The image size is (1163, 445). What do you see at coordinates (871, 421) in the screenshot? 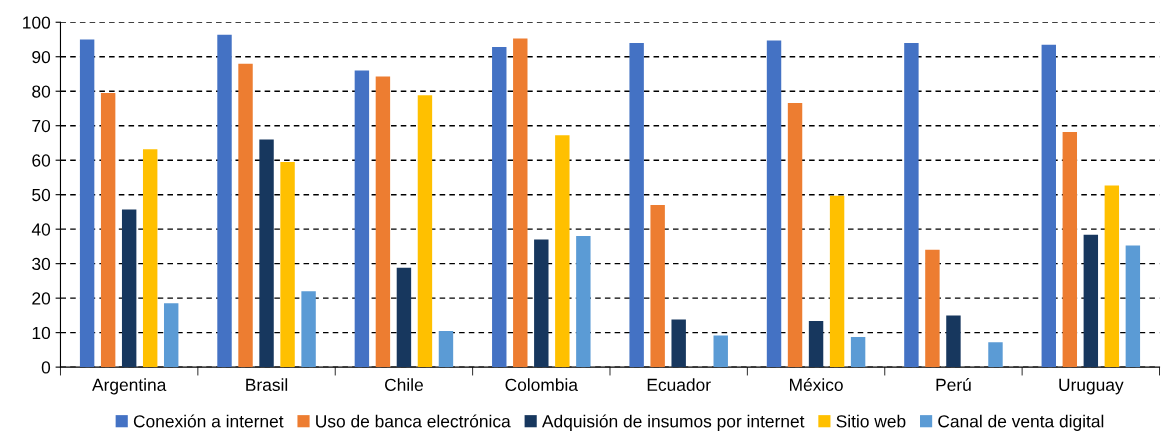
I see `legend-label: Sitio web` at bounding box center [871, 421].